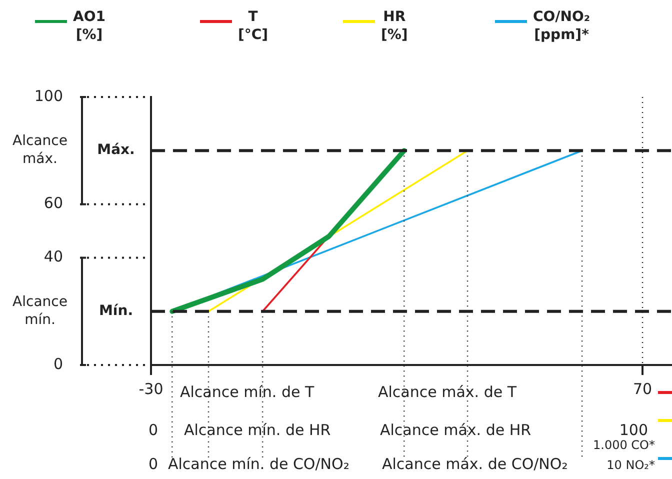 The width and height of the screenshot is (672, 479). Describe the element at coordinates (48, 95) in the screenshot. I see `y-tick-label: 100` at that location.